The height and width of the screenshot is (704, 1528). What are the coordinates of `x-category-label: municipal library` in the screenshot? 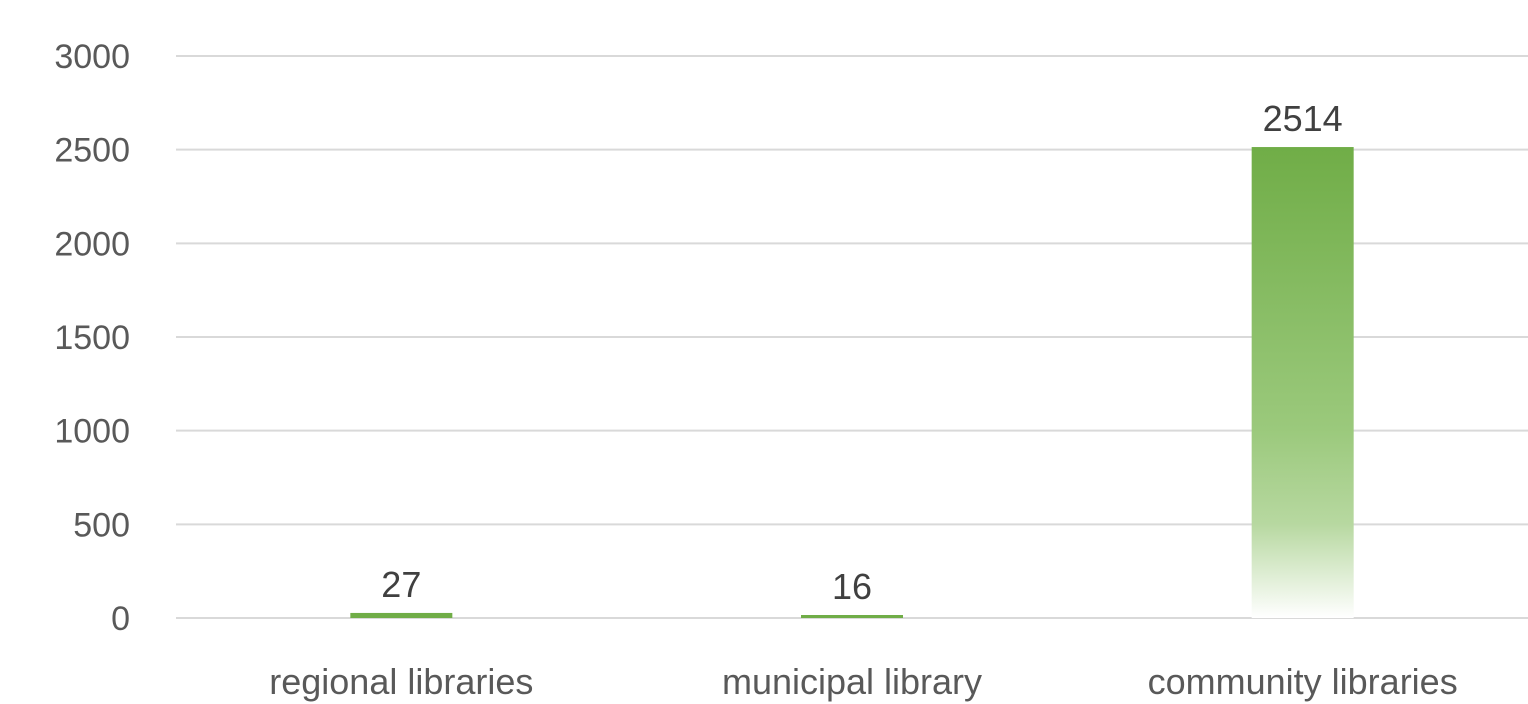 It's located at (852, 681).